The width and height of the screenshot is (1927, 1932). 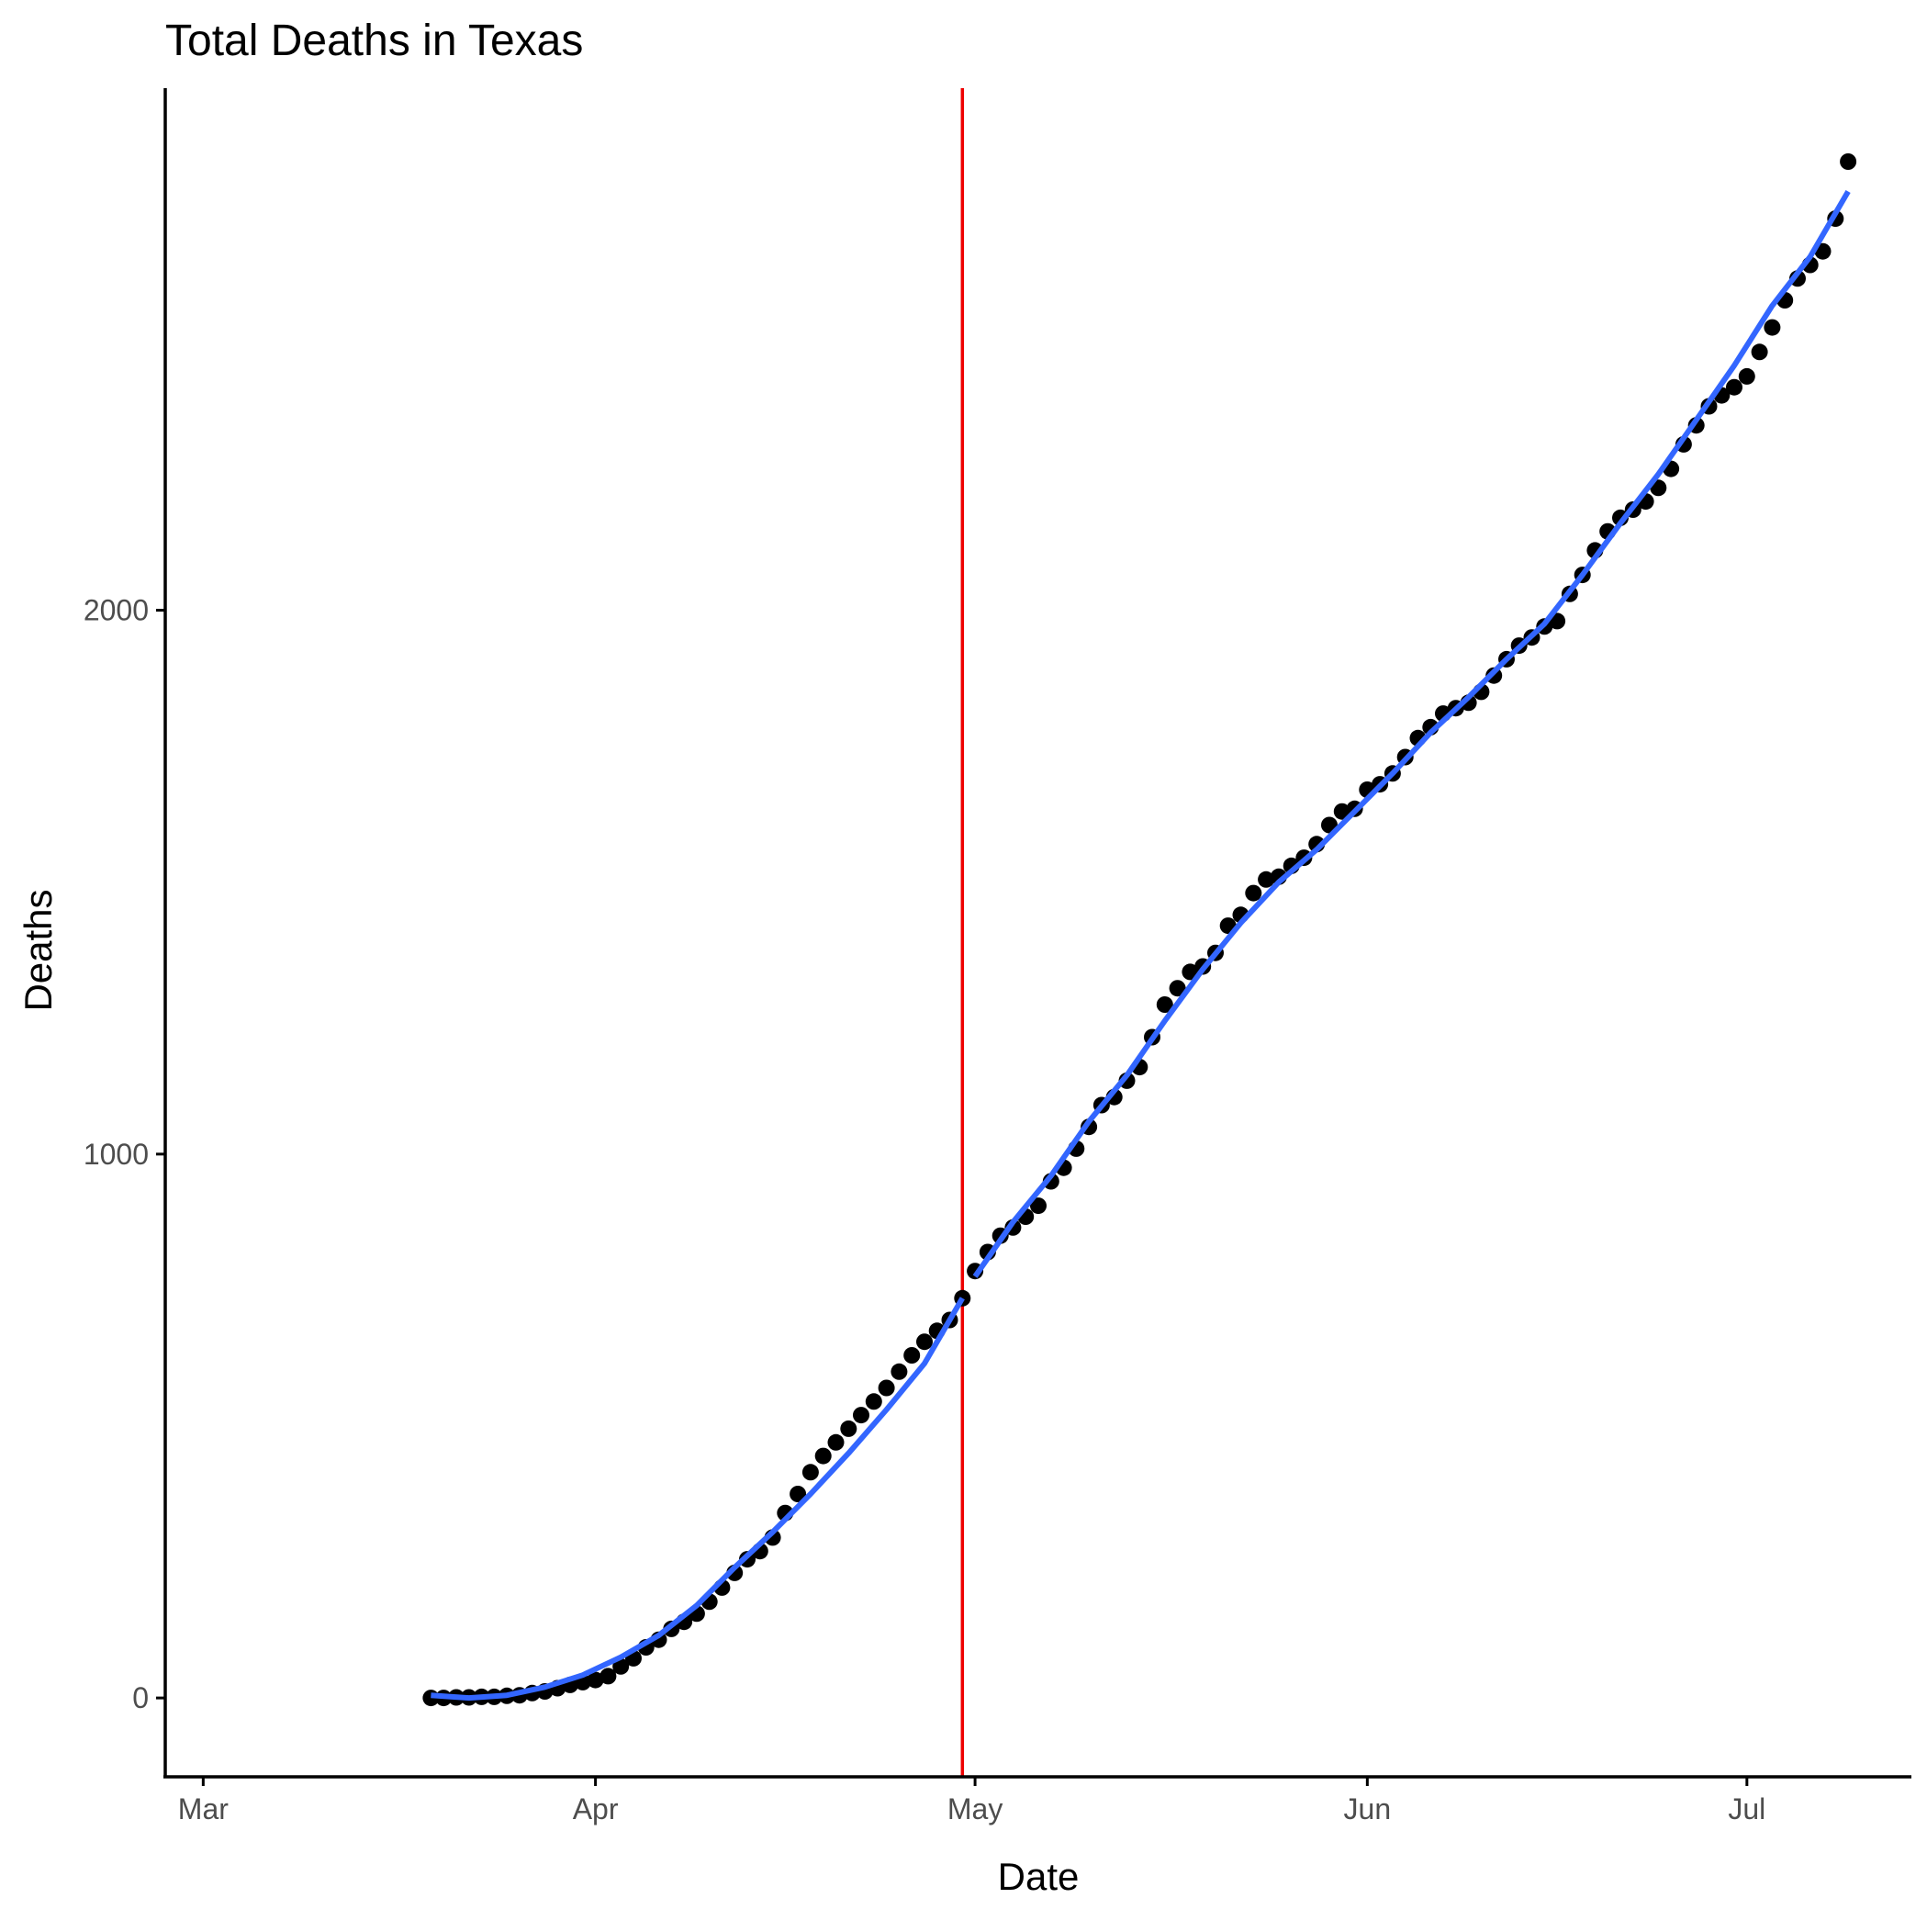 I want to click on y-axis-title: Deaths, so click(x=39, y=950).